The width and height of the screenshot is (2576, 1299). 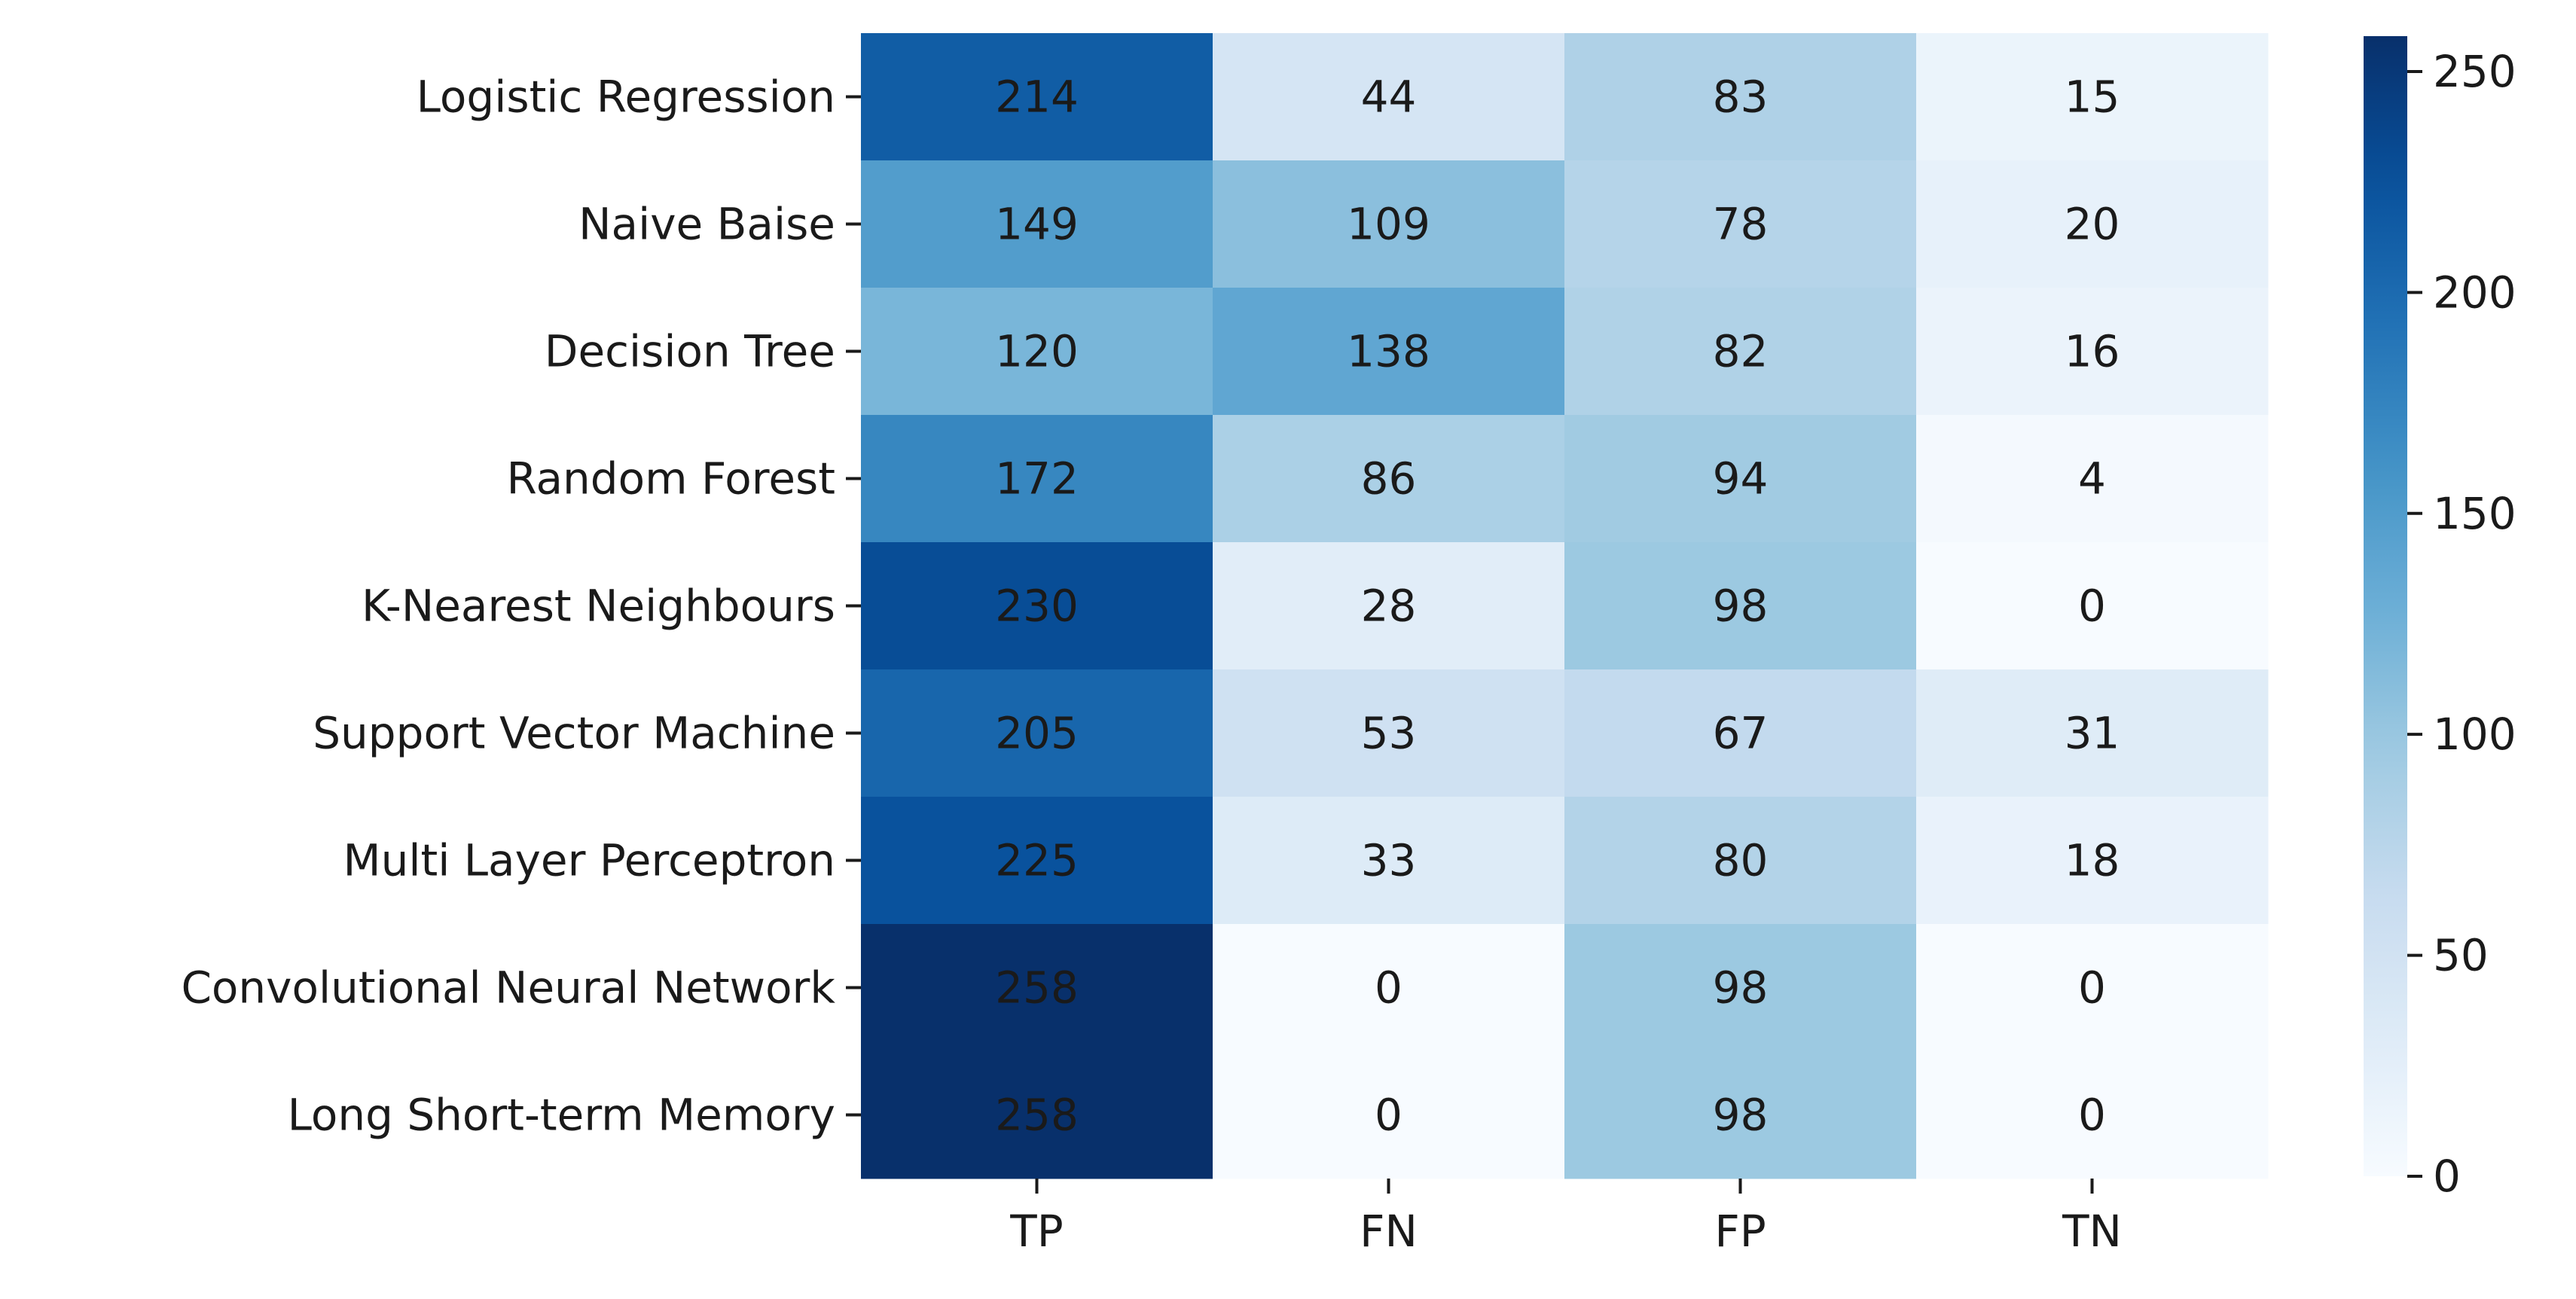 What do you see at coordinates (574, 733) in the screenshot?
I see `row-label: Support Vector Machine` at bounding box center [574, 733].